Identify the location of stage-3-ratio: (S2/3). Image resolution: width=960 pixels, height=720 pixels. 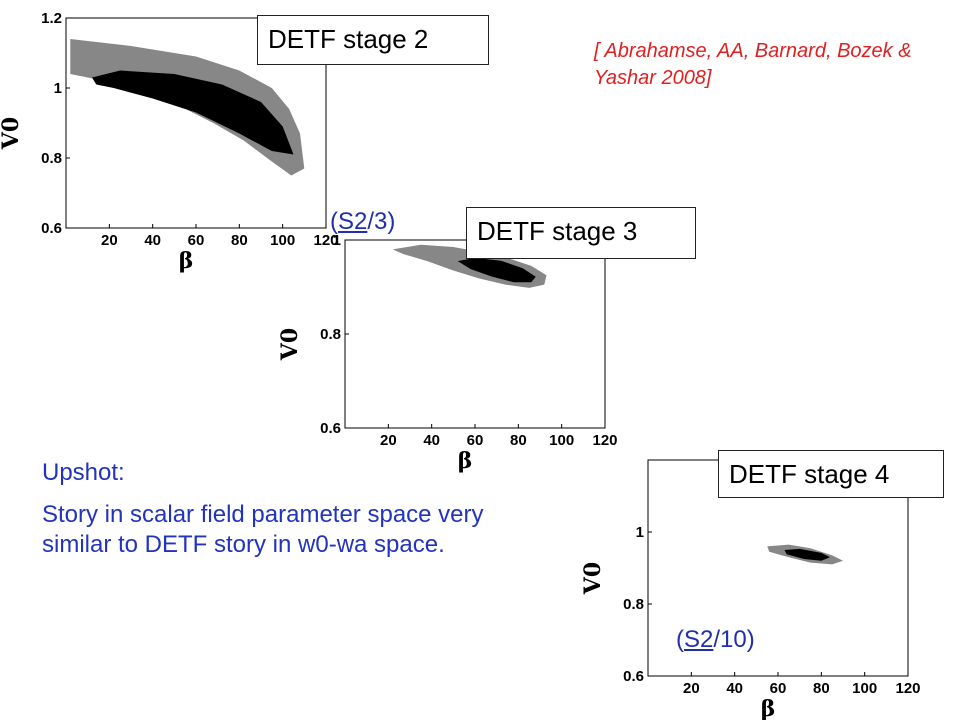
(362, 222).